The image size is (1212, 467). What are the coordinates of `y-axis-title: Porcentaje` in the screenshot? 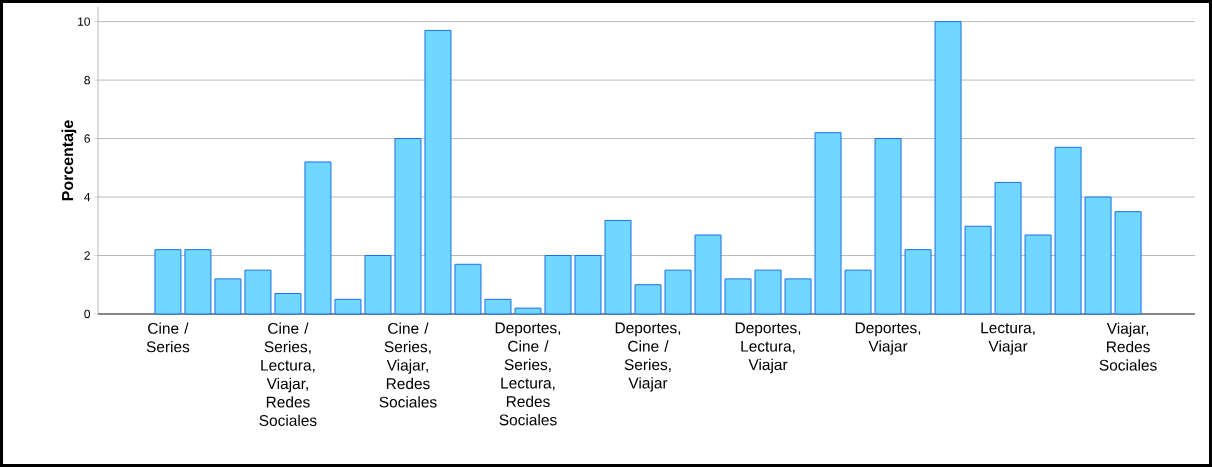 It's located at (69, 160).